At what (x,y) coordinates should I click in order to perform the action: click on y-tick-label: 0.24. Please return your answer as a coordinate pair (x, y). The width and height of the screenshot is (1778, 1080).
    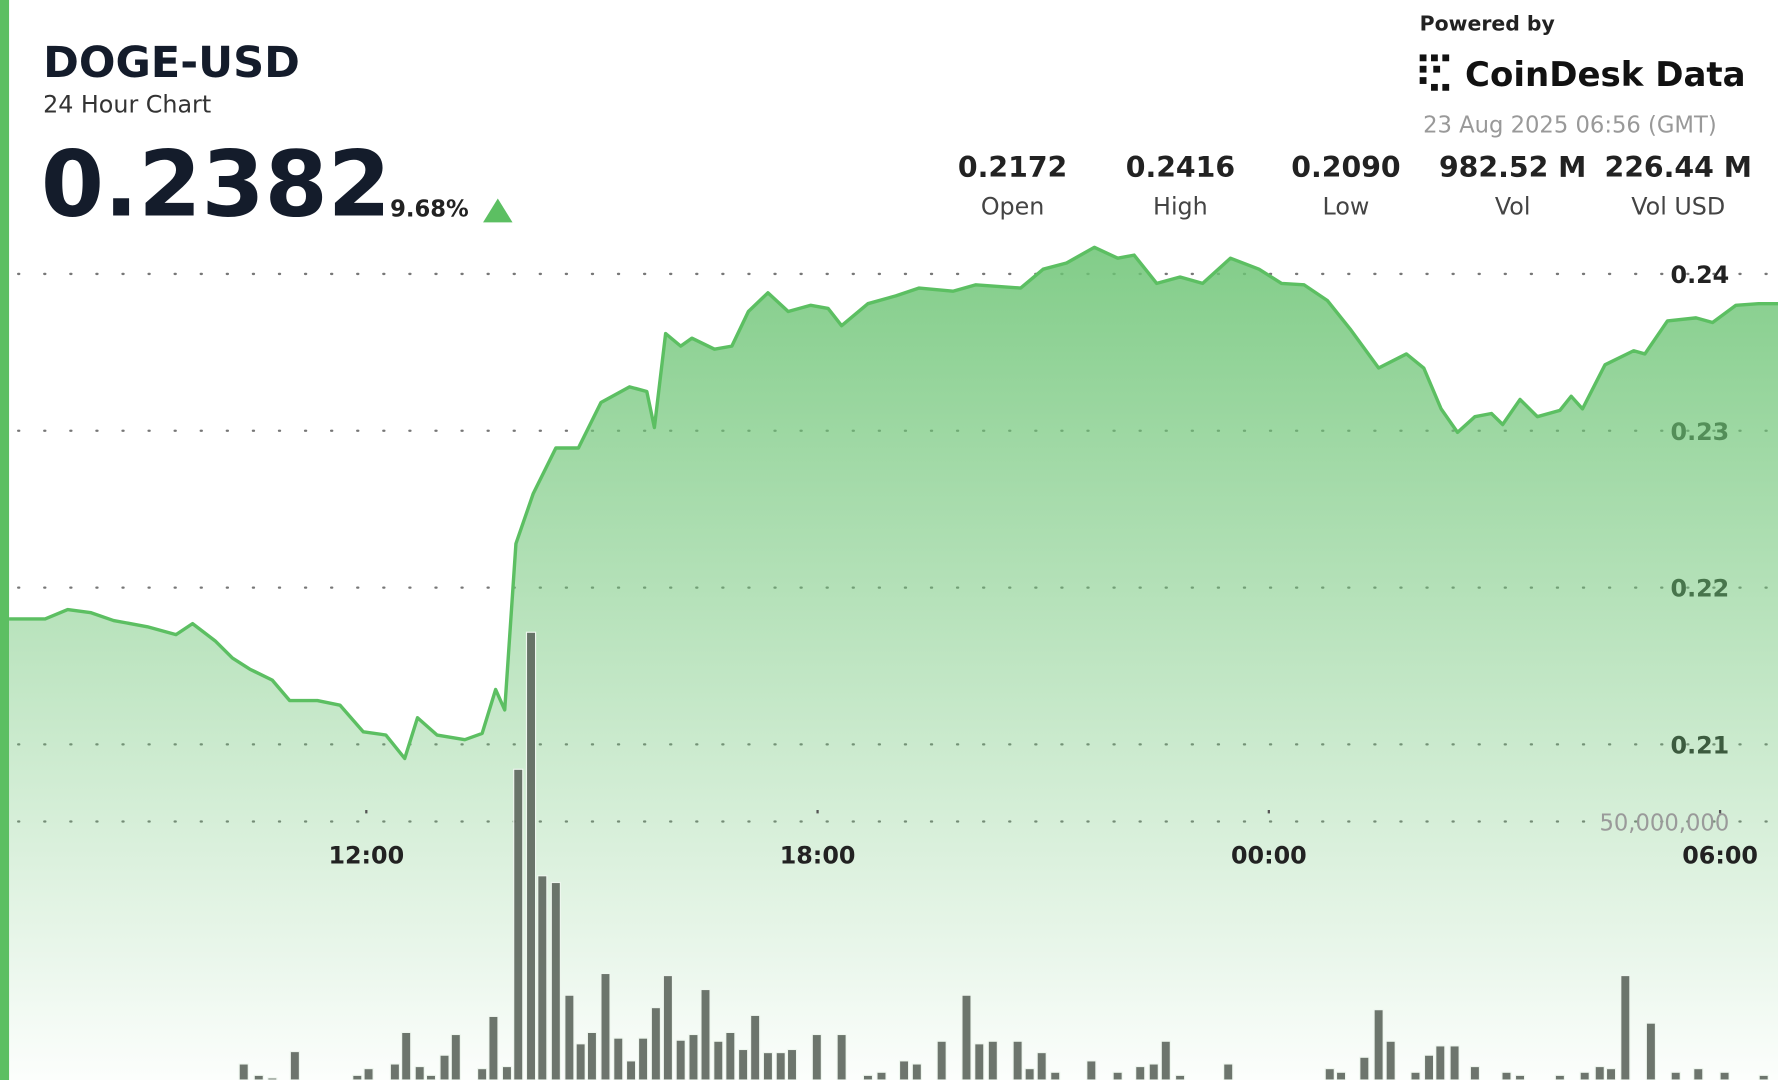
    Looking at the image, I should click on (1700, 275).